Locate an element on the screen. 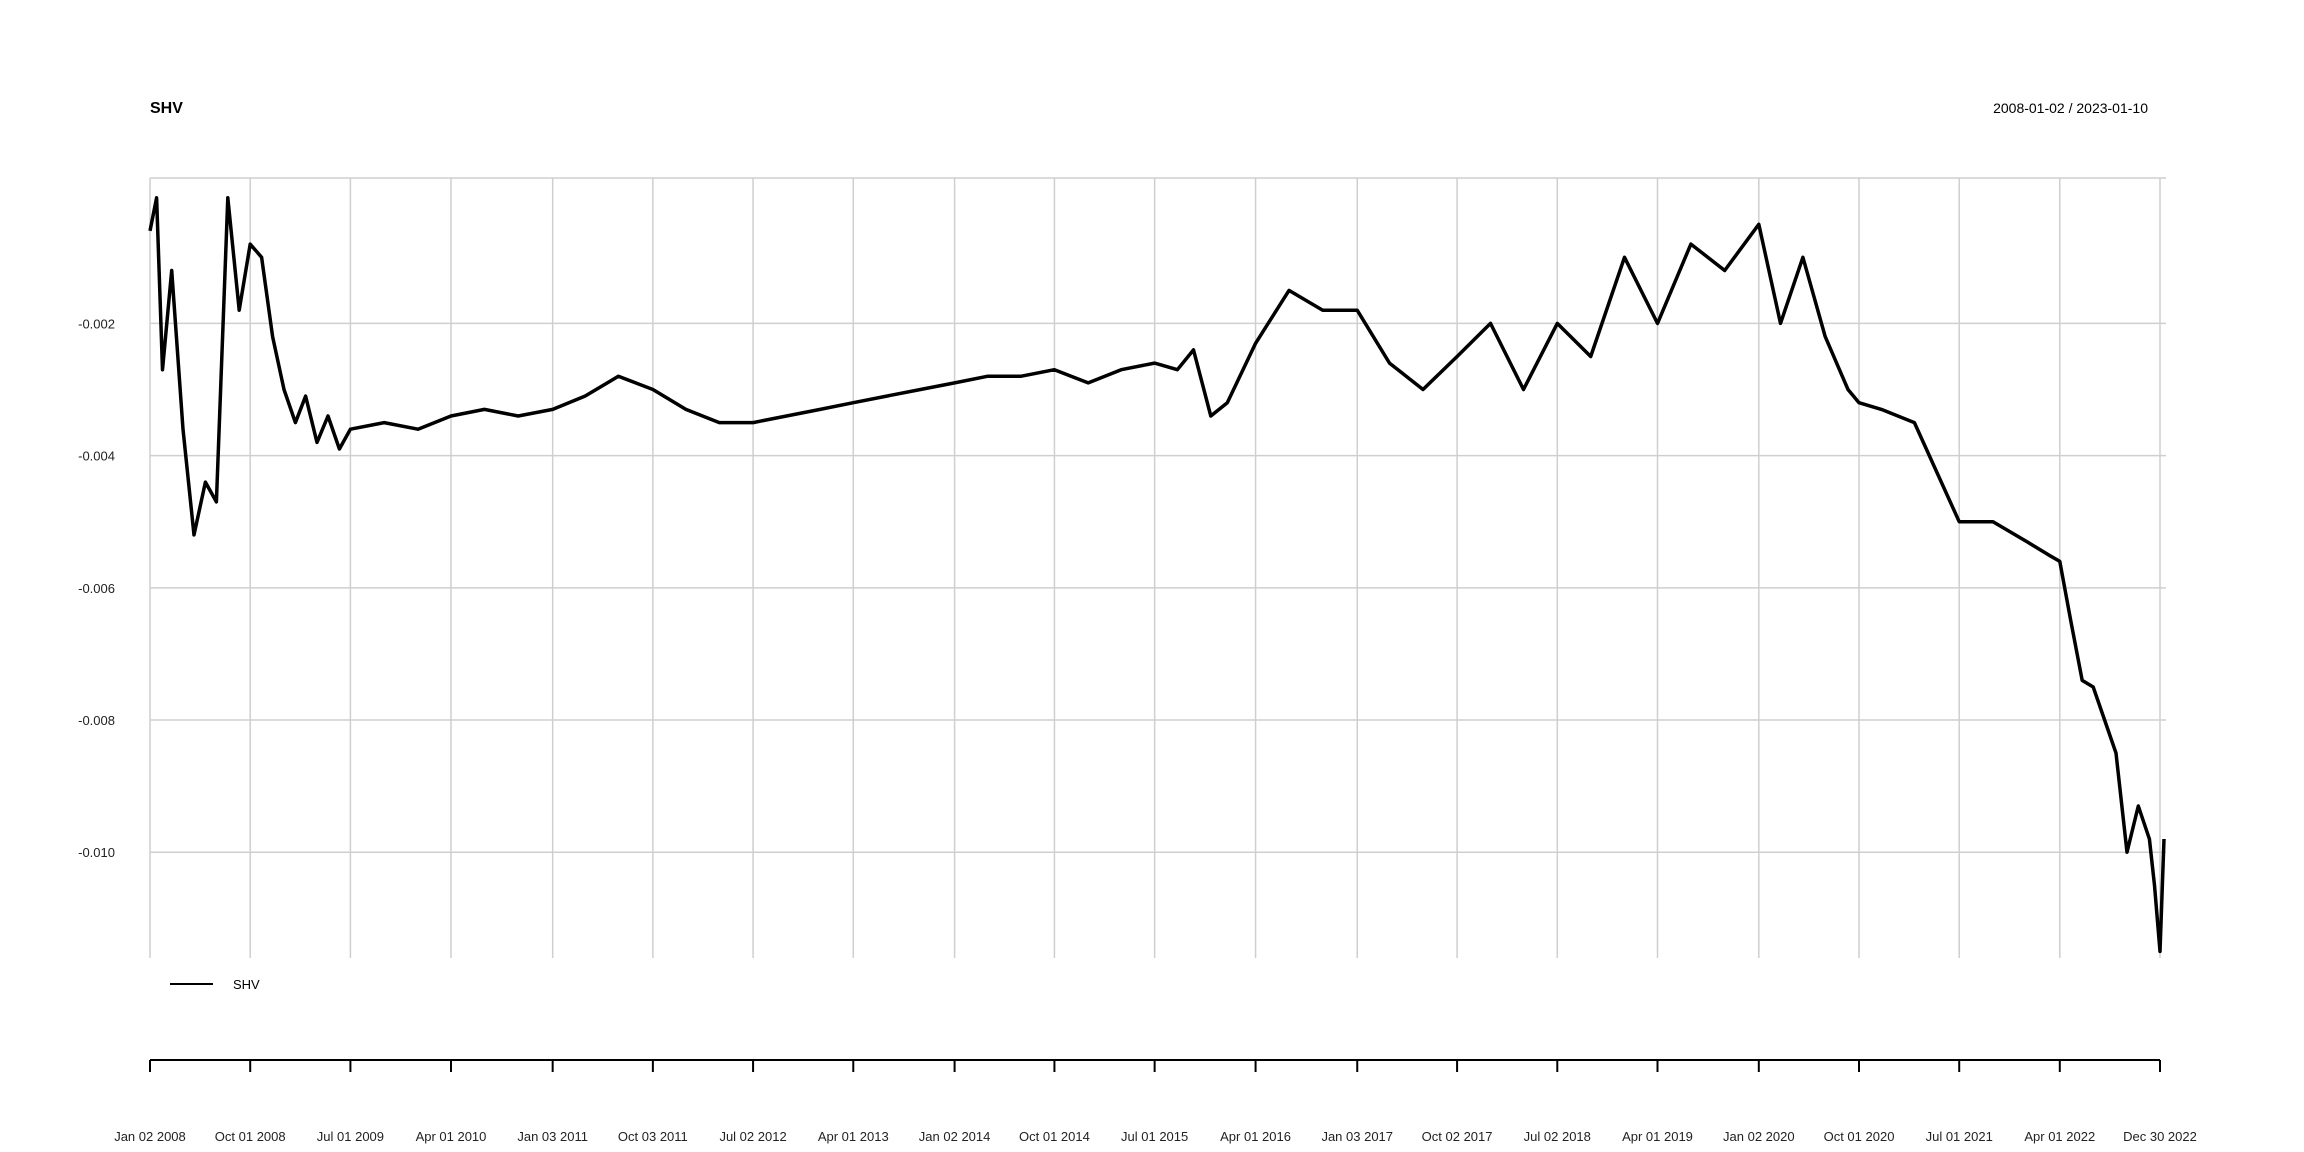 The height and width of the screenshot is (1152, 2304). y-tick-label: -0.006 is located at coordinates (96, 588).